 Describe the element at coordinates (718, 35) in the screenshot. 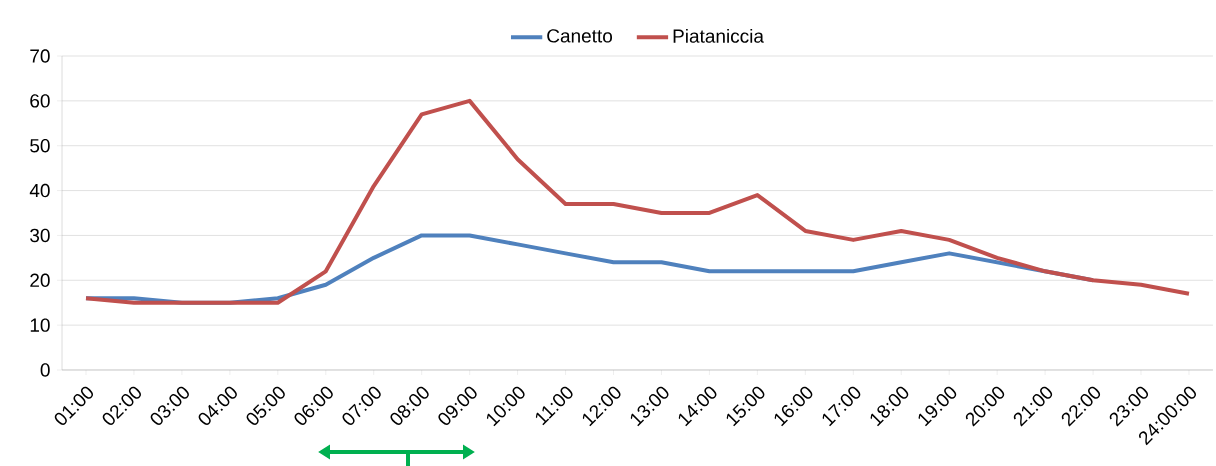

I see `legend-label: Piataniccia` at that location.